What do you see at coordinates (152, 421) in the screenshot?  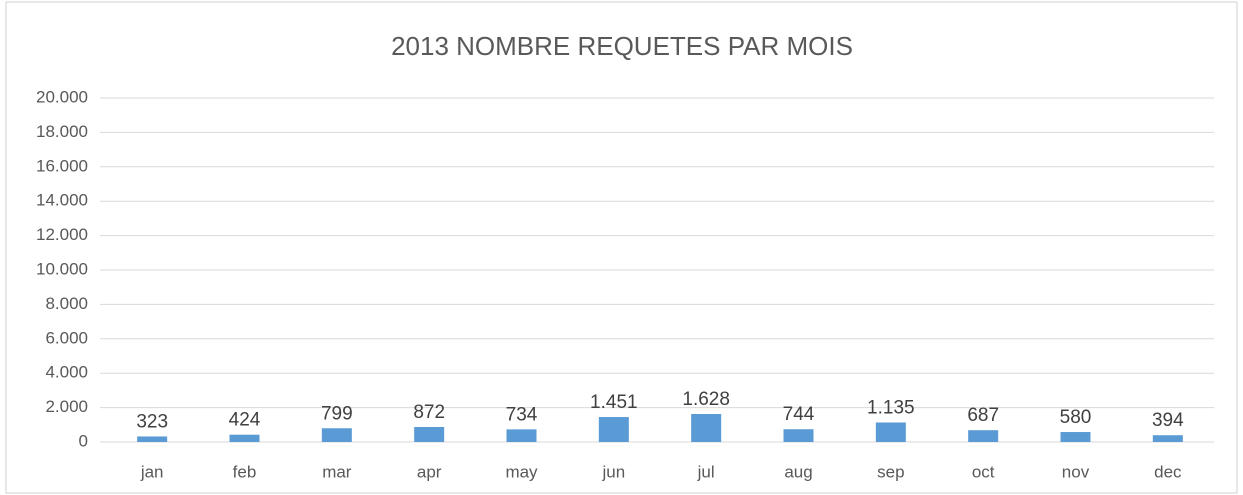 I see `data-label: 323` at bounding box center [152, 421].